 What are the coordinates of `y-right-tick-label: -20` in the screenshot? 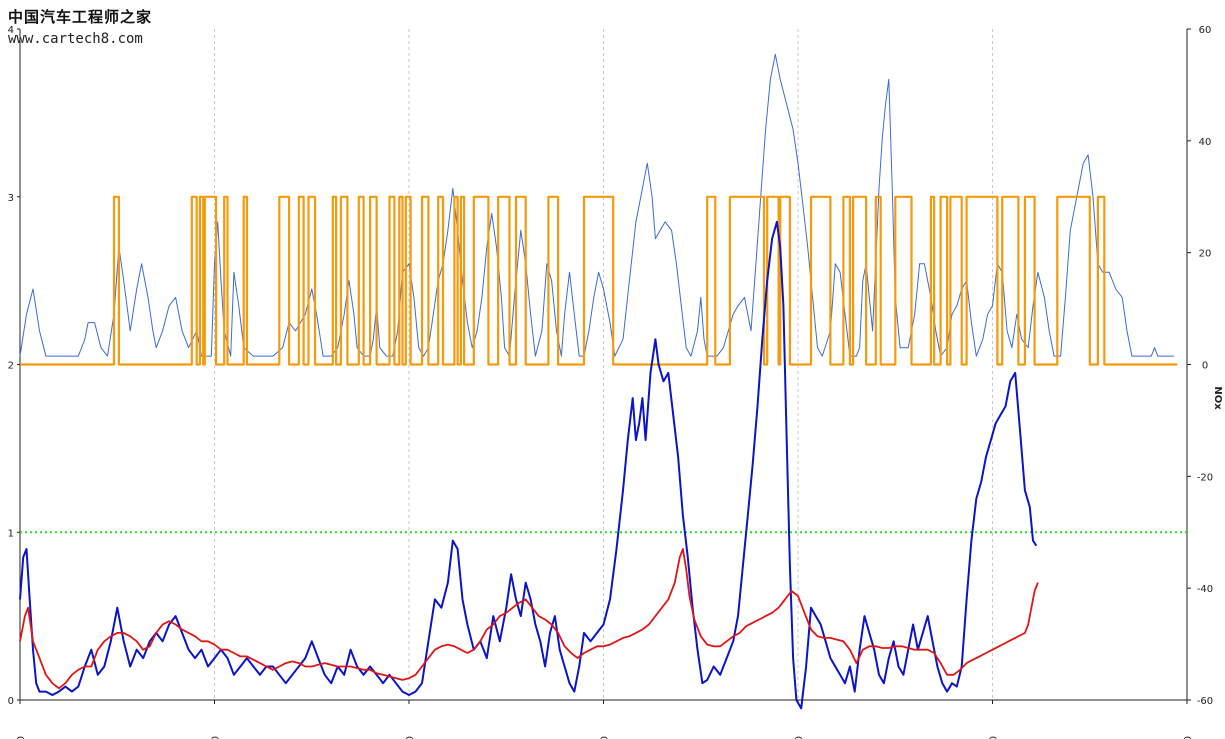 It's located at (1205, 477).